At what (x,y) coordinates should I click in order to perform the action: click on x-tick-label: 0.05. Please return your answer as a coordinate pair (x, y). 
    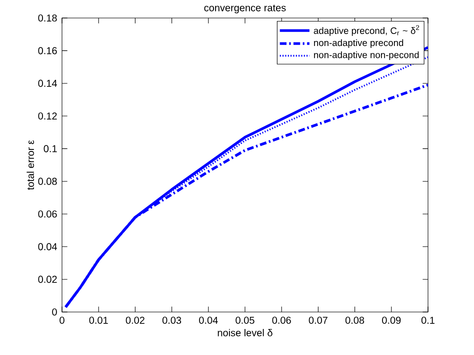
    Looking at the image, I should click on (245, 320).